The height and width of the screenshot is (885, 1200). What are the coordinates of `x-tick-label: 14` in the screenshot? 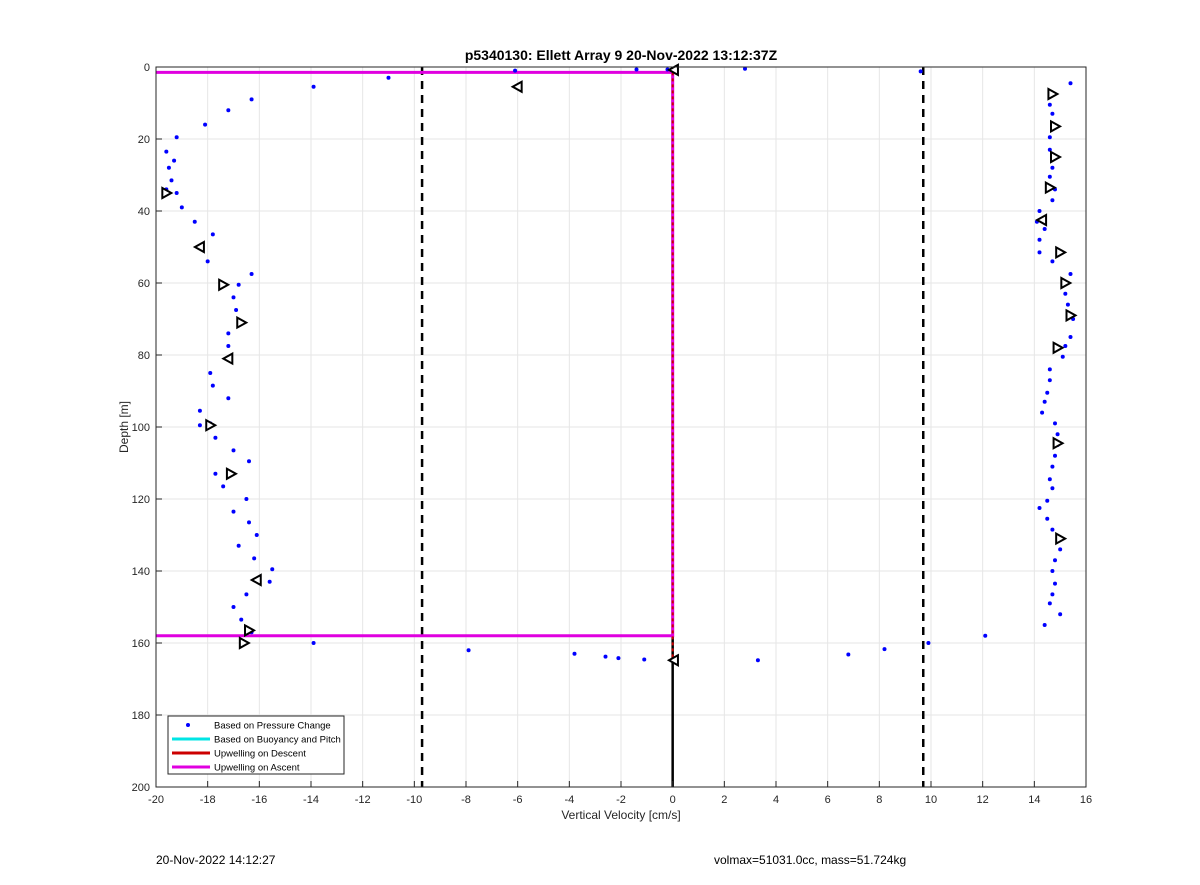 It's located at (1034, 800).